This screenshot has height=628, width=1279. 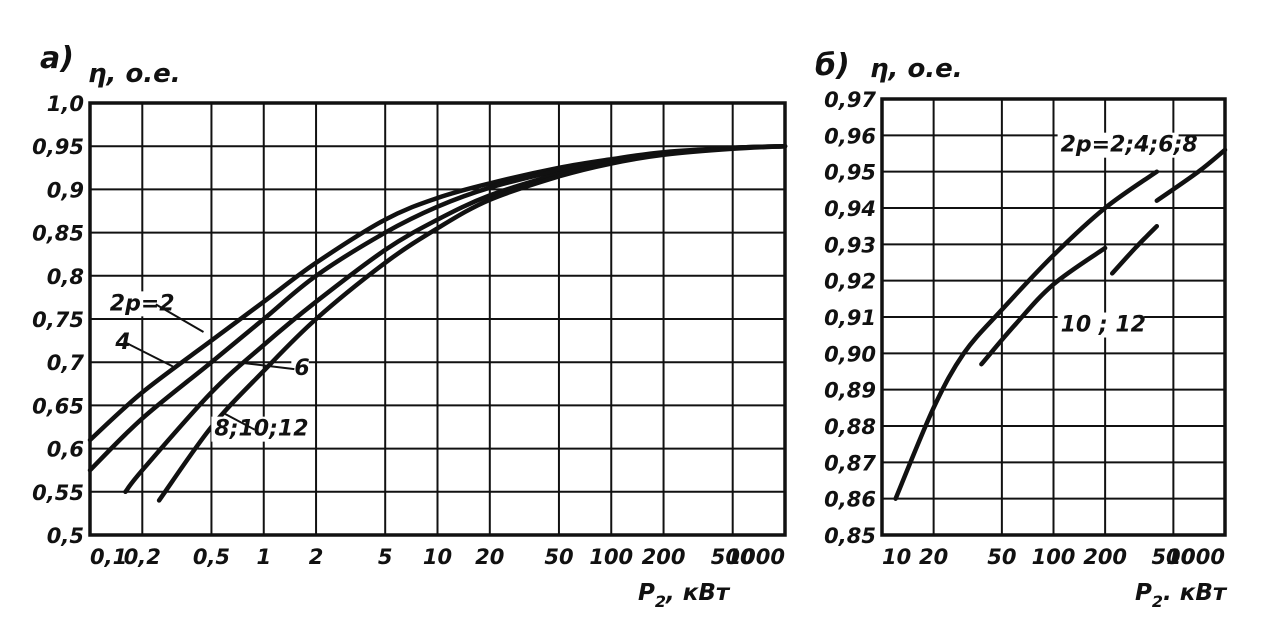 I want to click on panel-label: а), so click(x=57, y=58).